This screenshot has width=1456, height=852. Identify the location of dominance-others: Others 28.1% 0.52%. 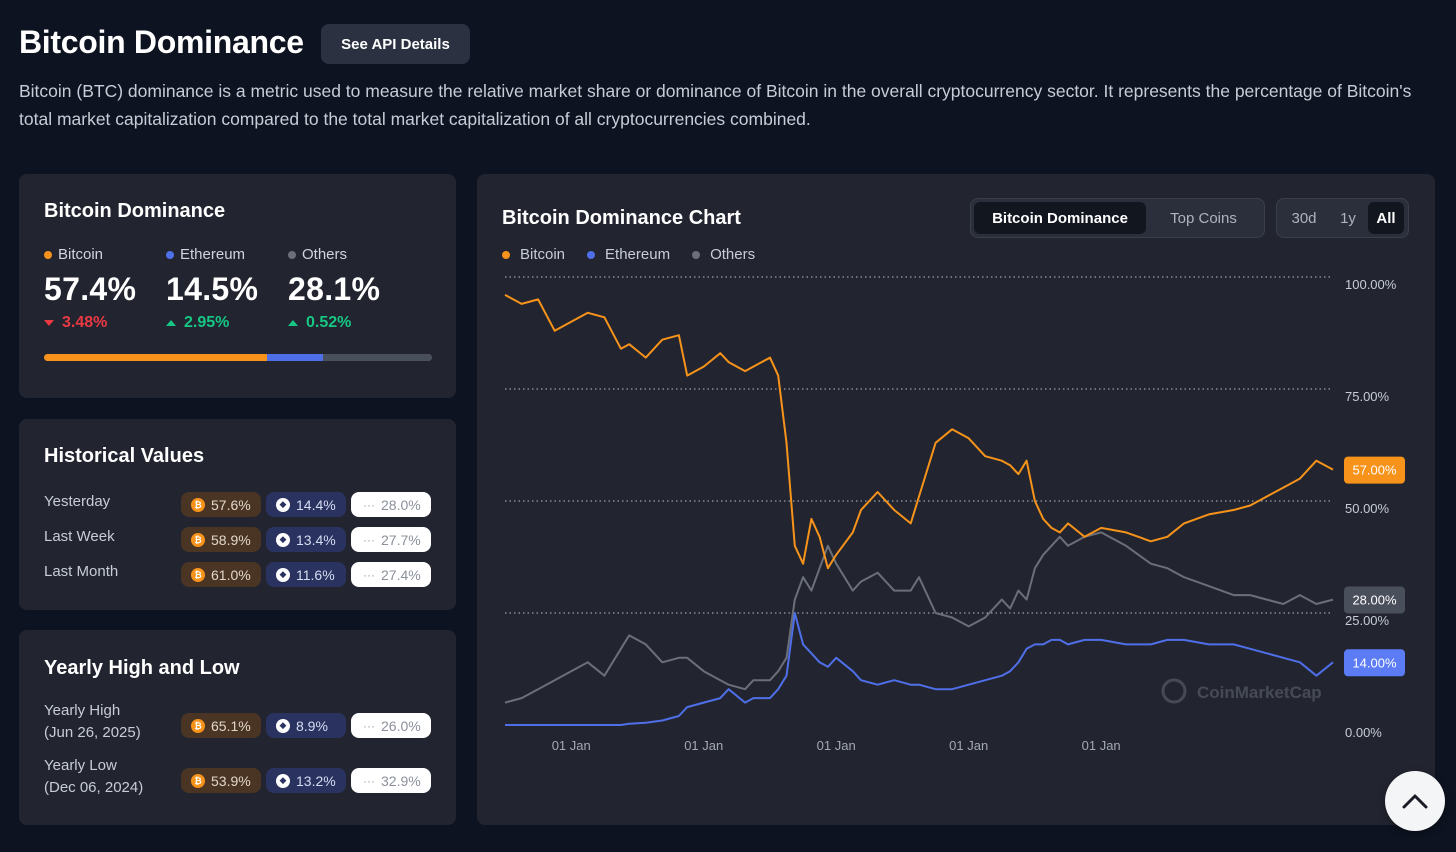
(334, 289).